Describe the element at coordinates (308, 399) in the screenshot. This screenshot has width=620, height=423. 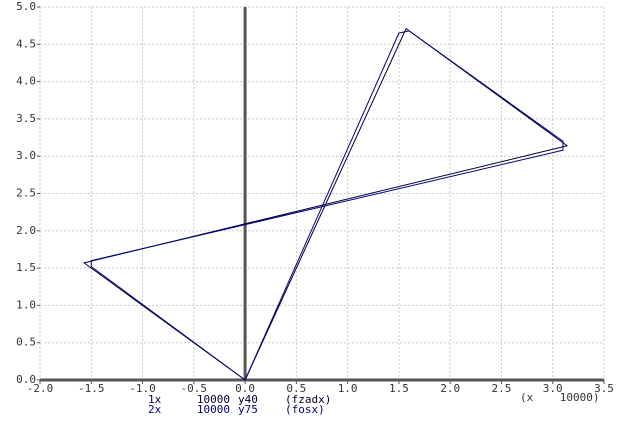
I see `legend-name: (fzadx)` at that location.